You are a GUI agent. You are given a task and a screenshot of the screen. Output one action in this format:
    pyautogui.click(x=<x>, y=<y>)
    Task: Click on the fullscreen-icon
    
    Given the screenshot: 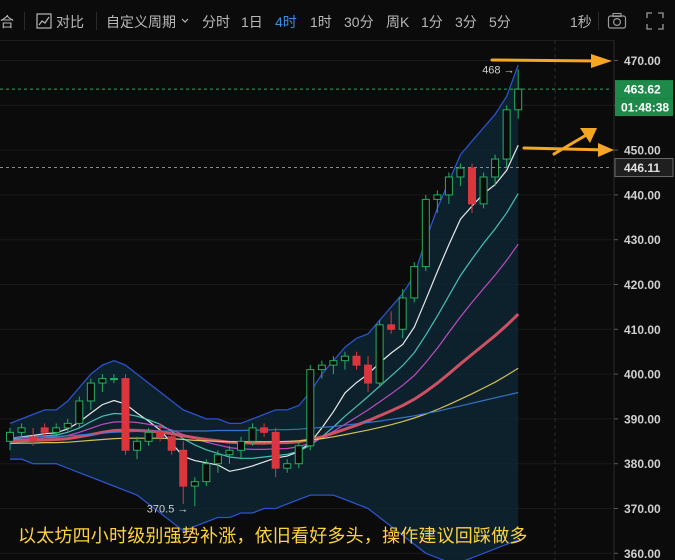 What is the action you would take?
    pyautogui.click(x=655, y=21)
    